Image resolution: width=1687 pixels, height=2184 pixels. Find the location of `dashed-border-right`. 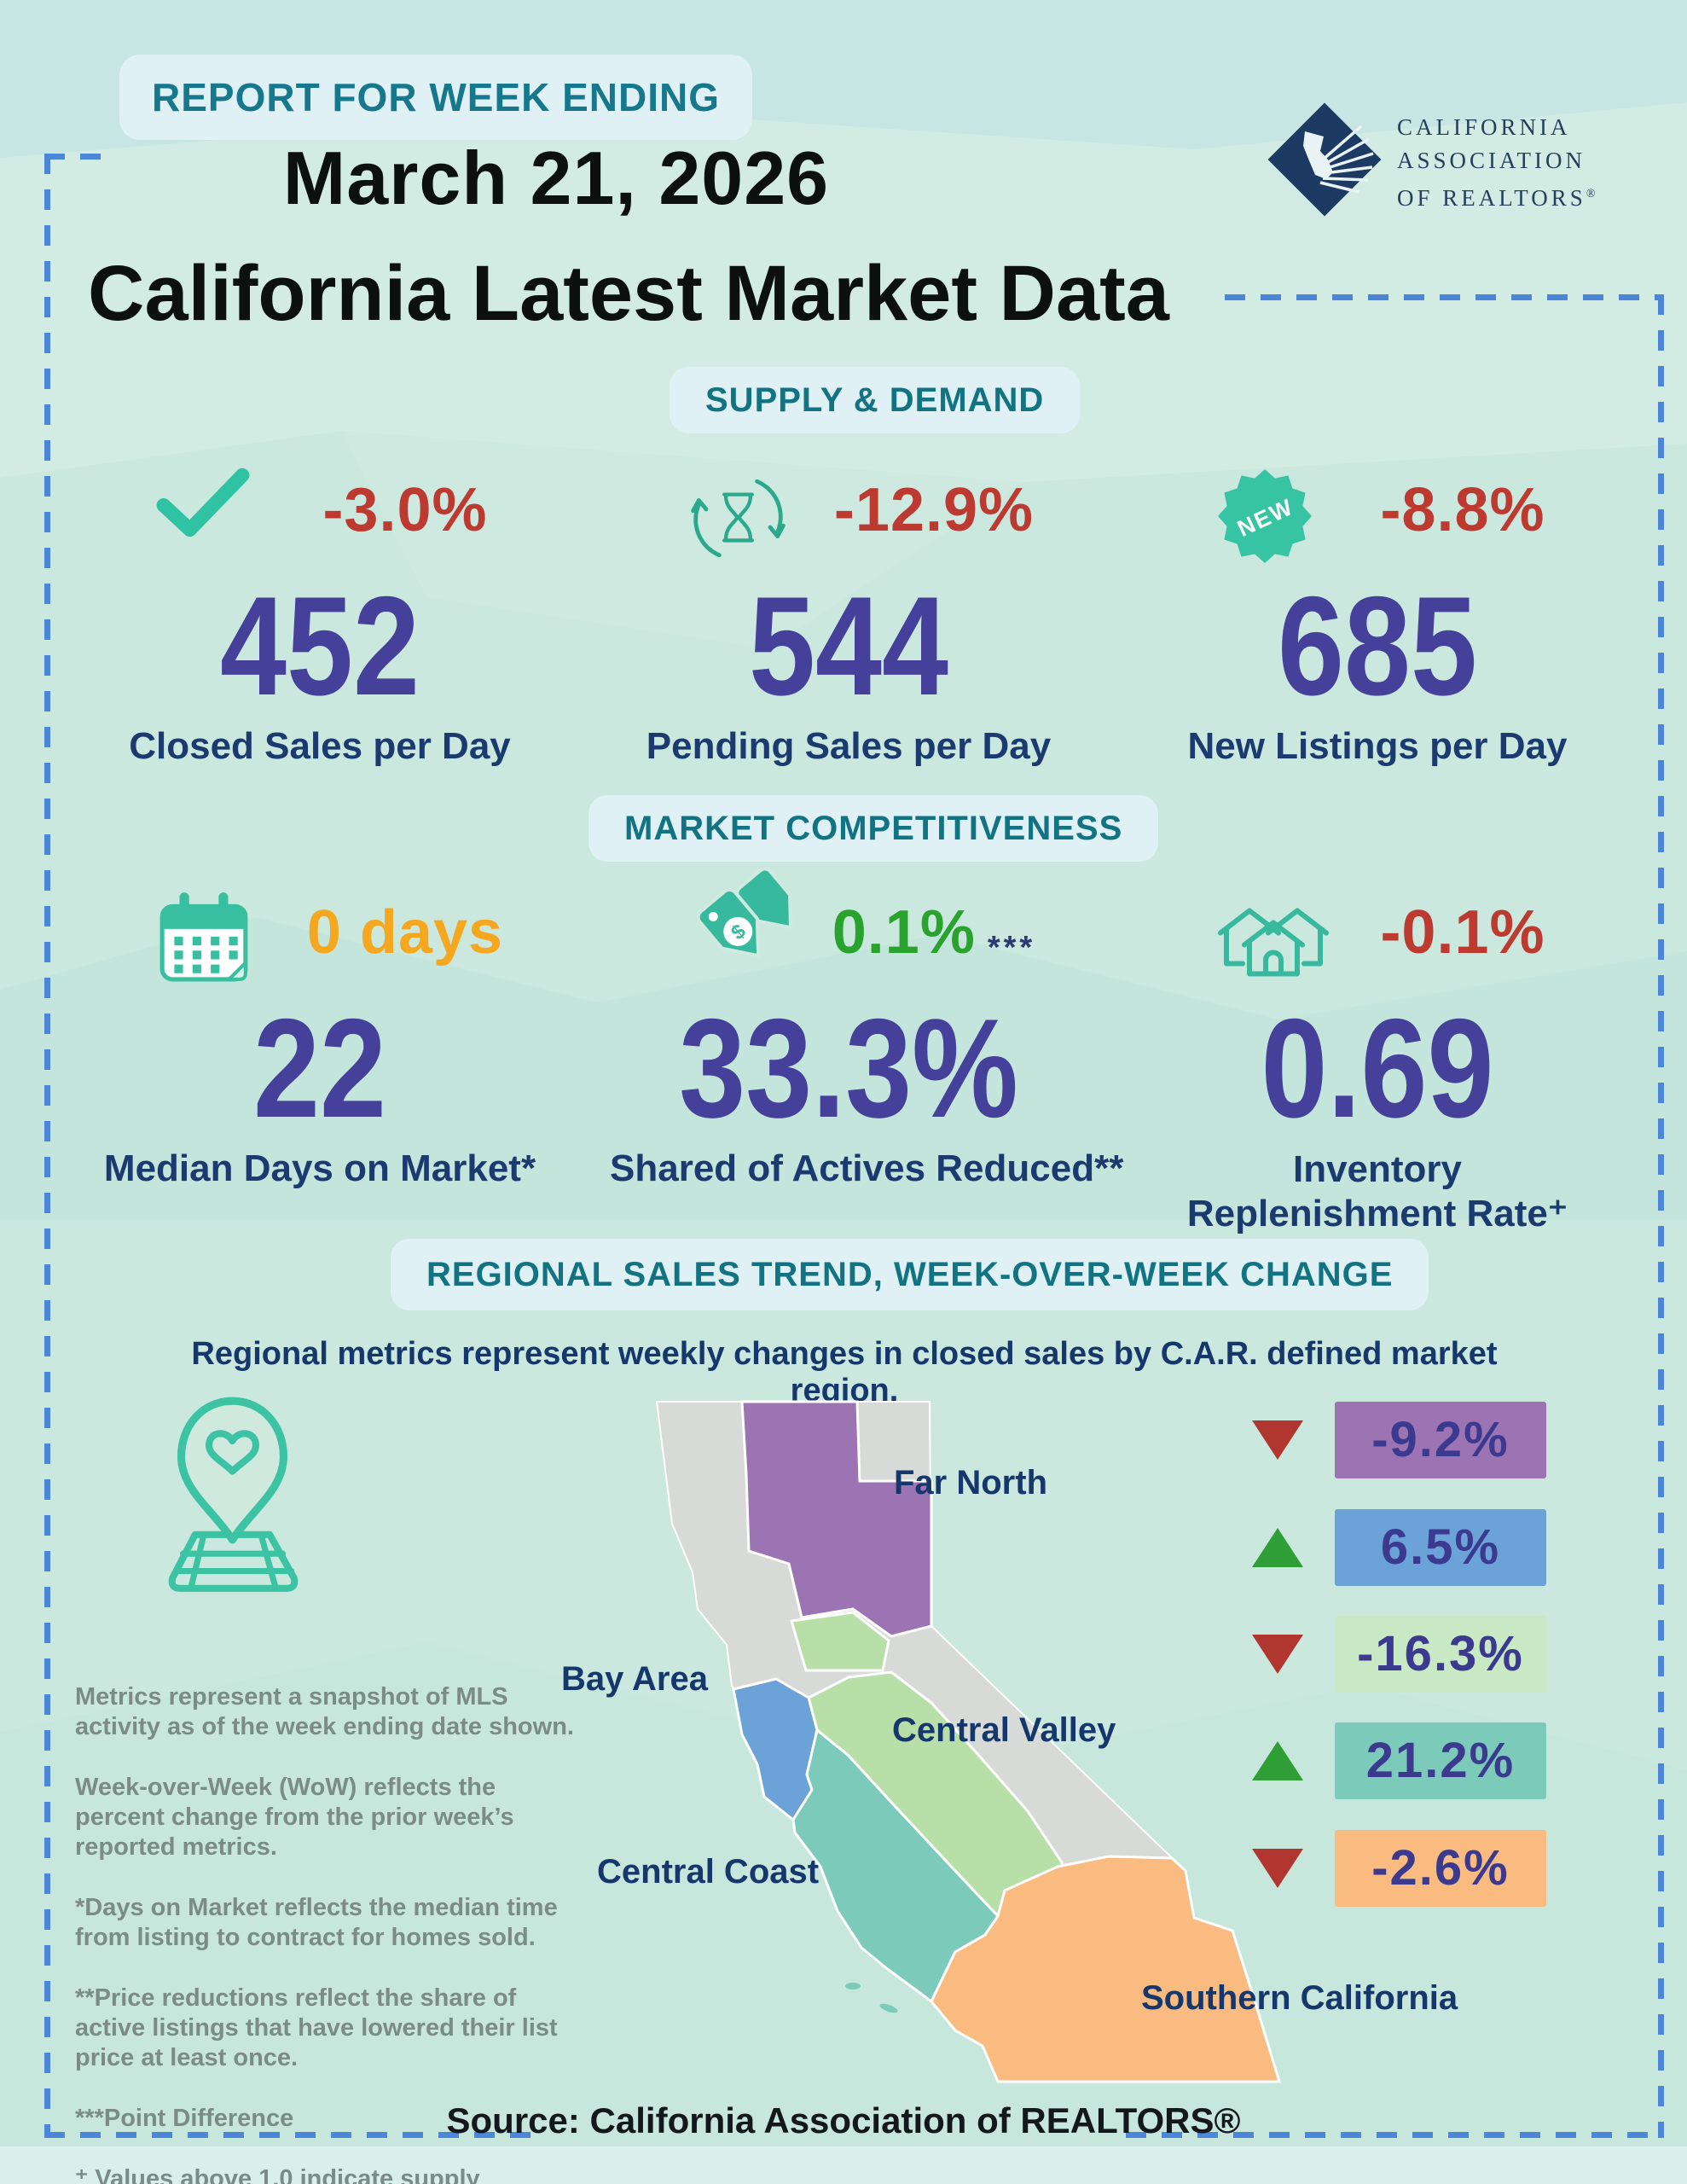

dashed-border-right is located at coordinates (1661, 1216).